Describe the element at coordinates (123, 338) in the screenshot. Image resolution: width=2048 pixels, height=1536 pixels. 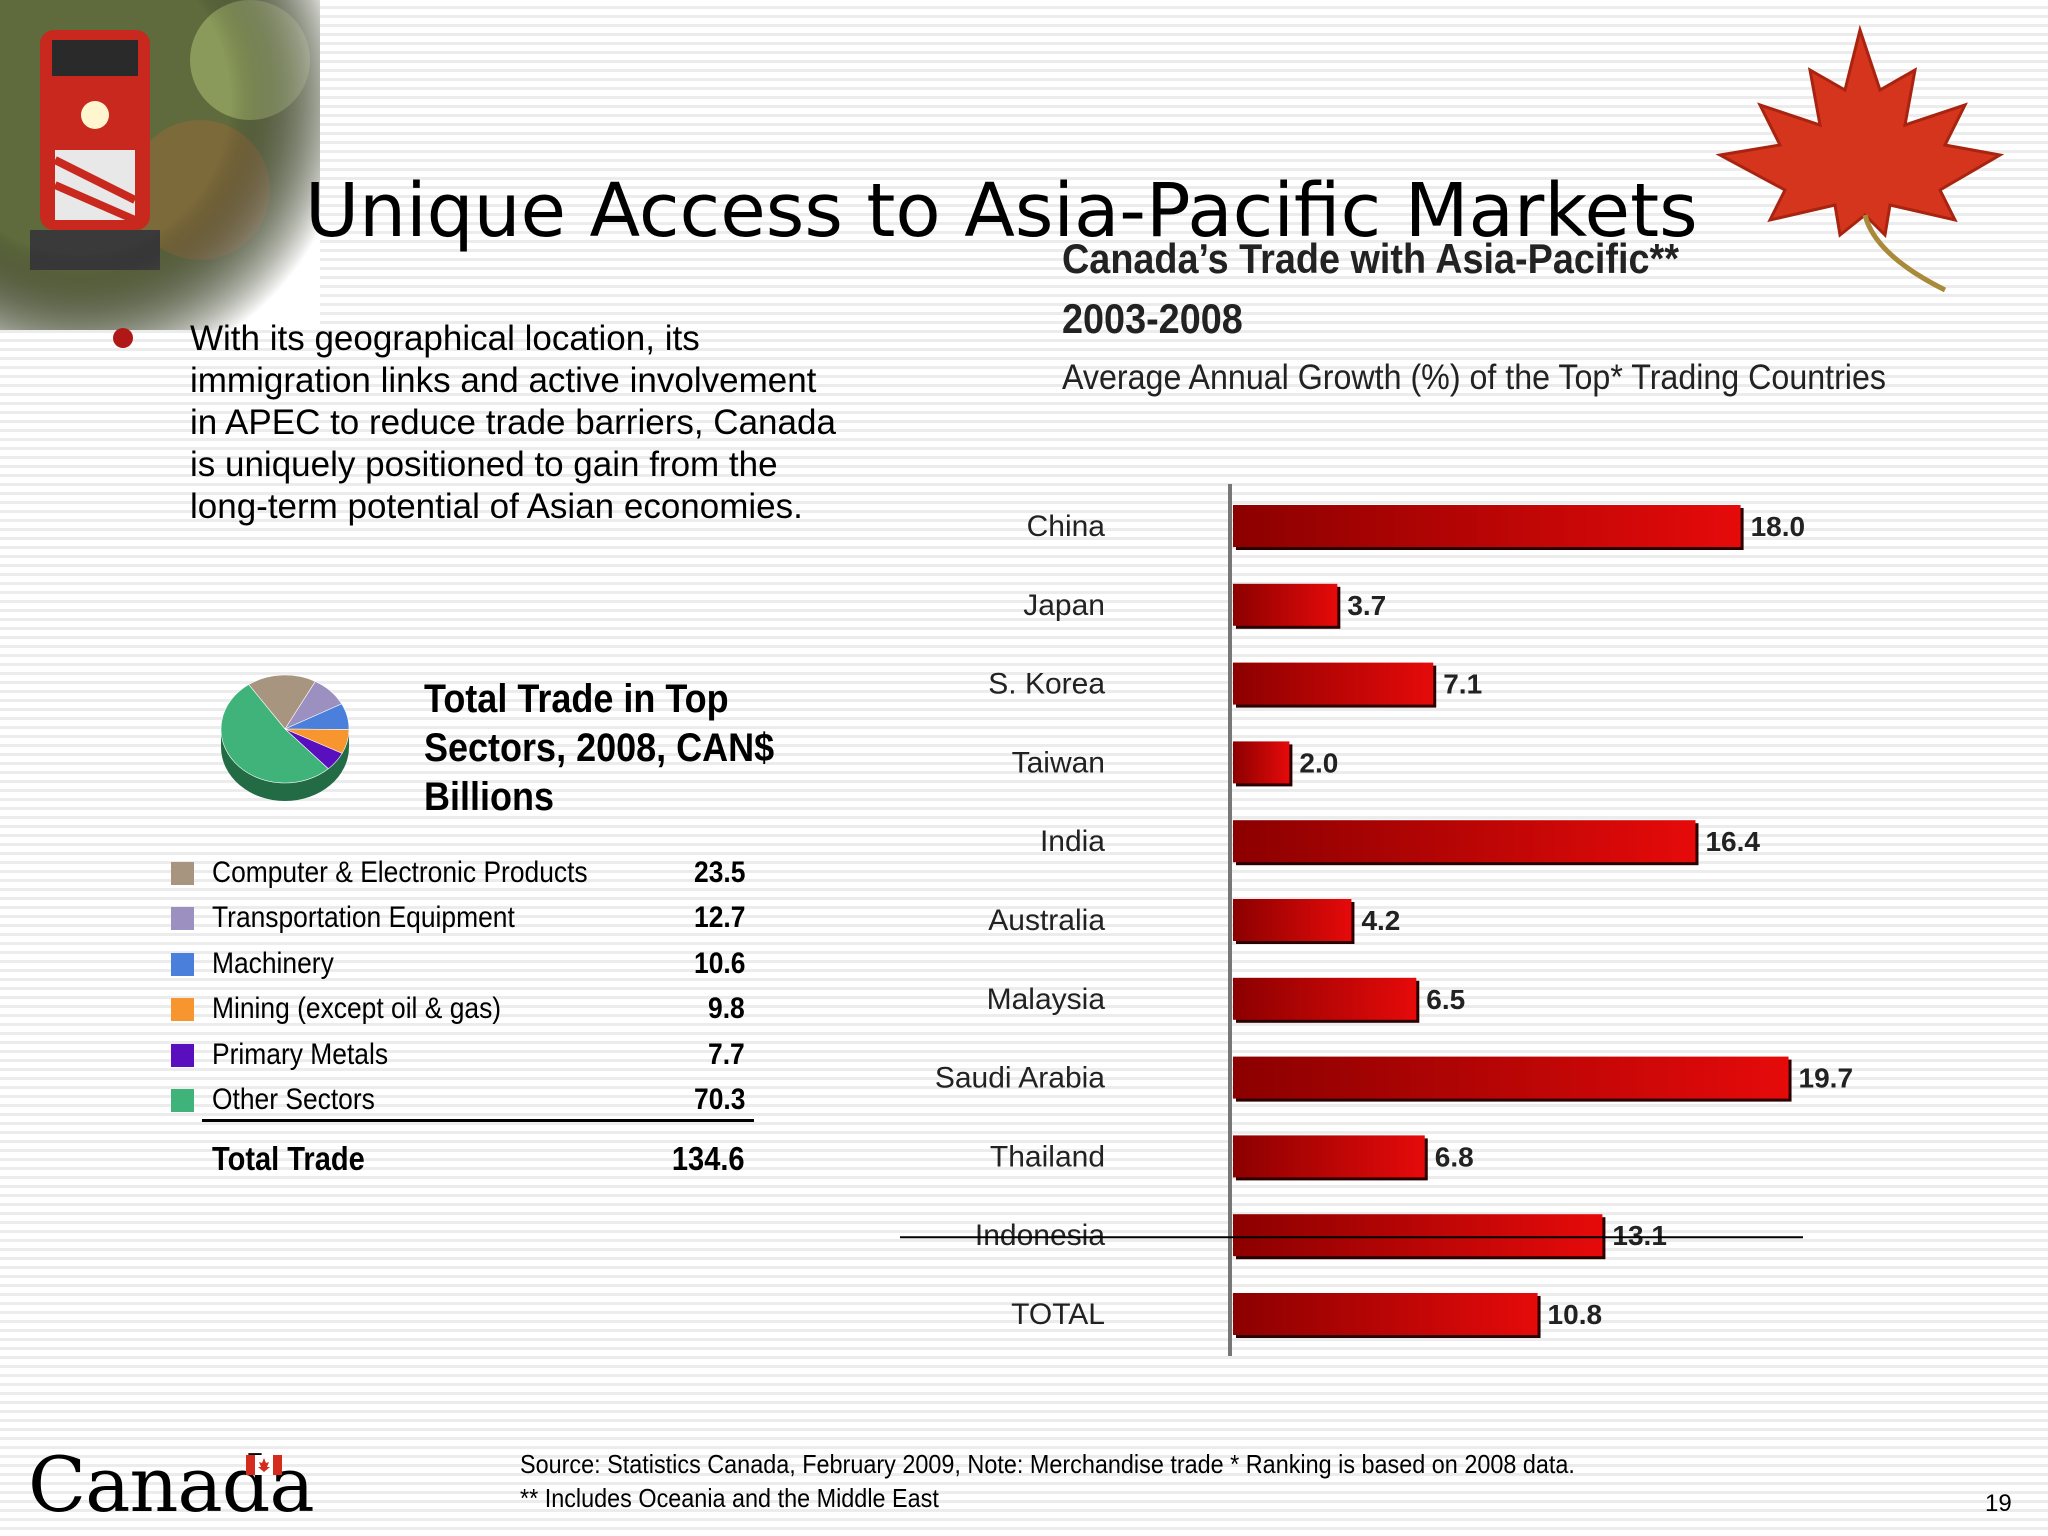
I see `bullet-dot` at that location.